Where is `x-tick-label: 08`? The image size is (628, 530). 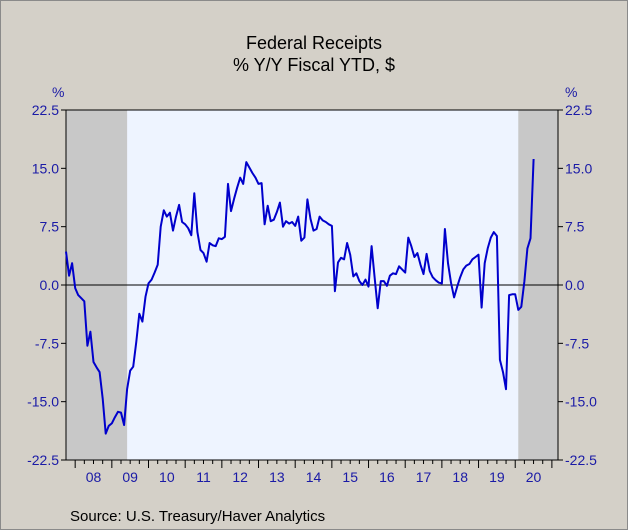
x-tick-label: 08 is located at coordinates (94, 477).